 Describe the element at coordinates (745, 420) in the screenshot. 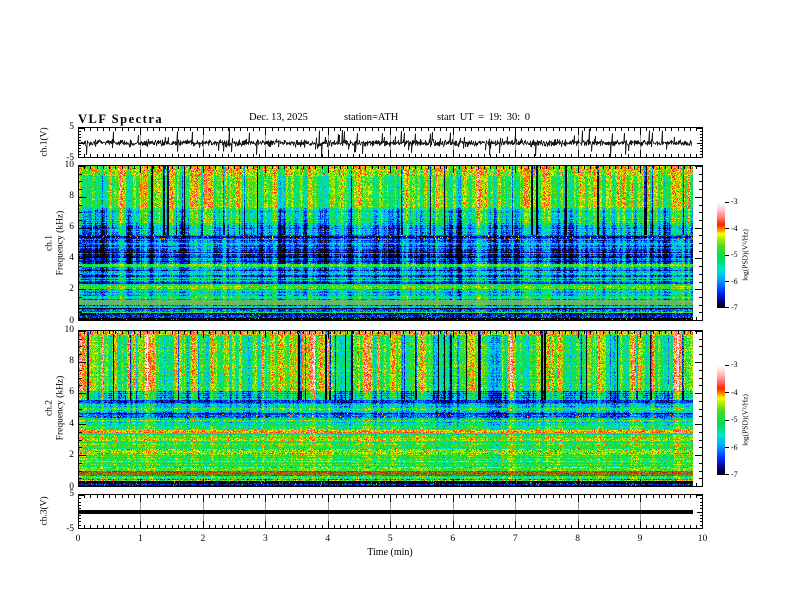

I see `colorbar-2-label: log(PSD)(V²/Hz)` at that location.